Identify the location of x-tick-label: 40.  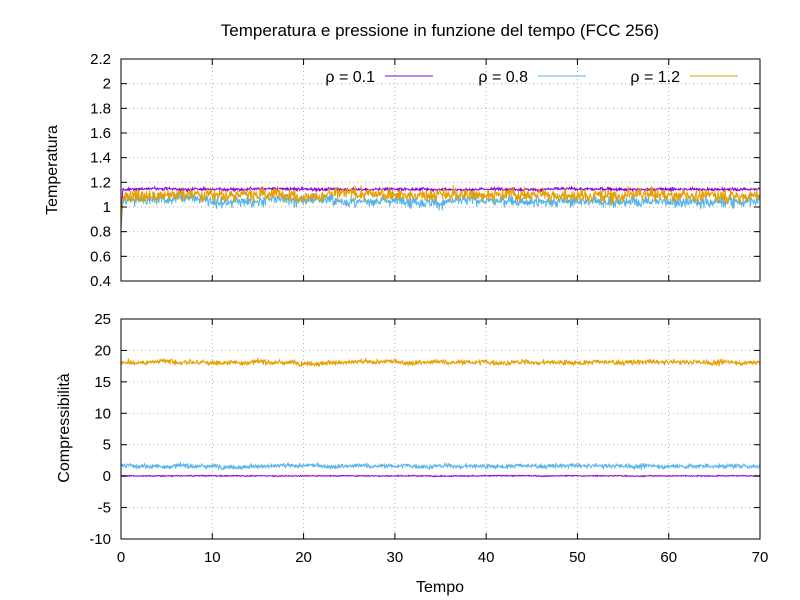
(486, 557).